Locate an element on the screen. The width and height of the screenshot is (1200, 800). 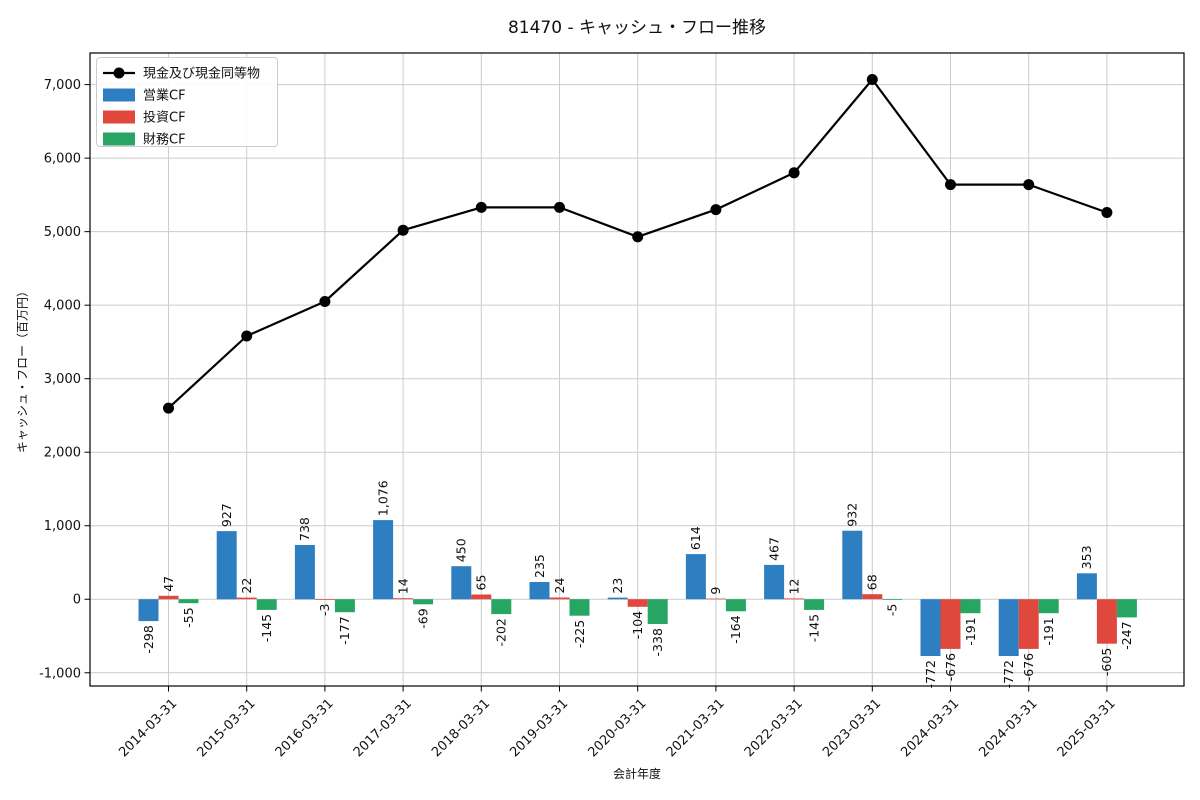
x-tick-label: 2017-03-31 is located at coordinates (383, 728).